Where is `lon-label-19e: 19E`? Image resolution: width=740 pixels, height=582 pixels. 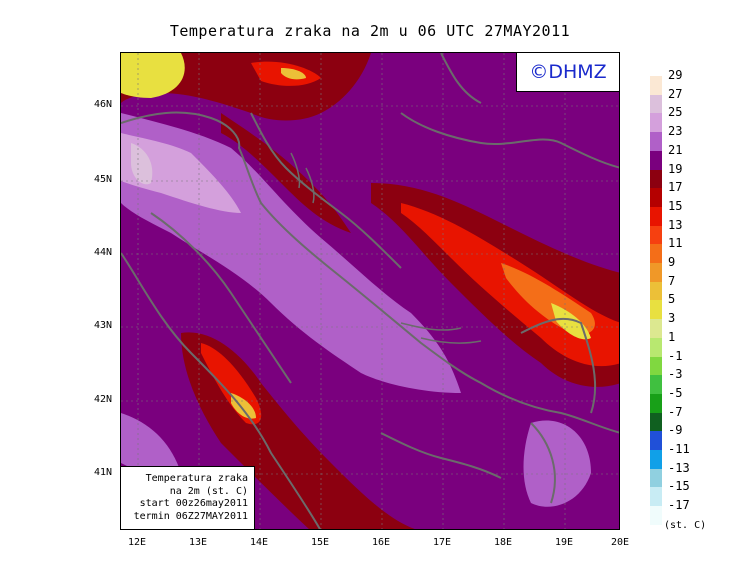 lon-label-19e: 19E is located at coordinates (564, 542).